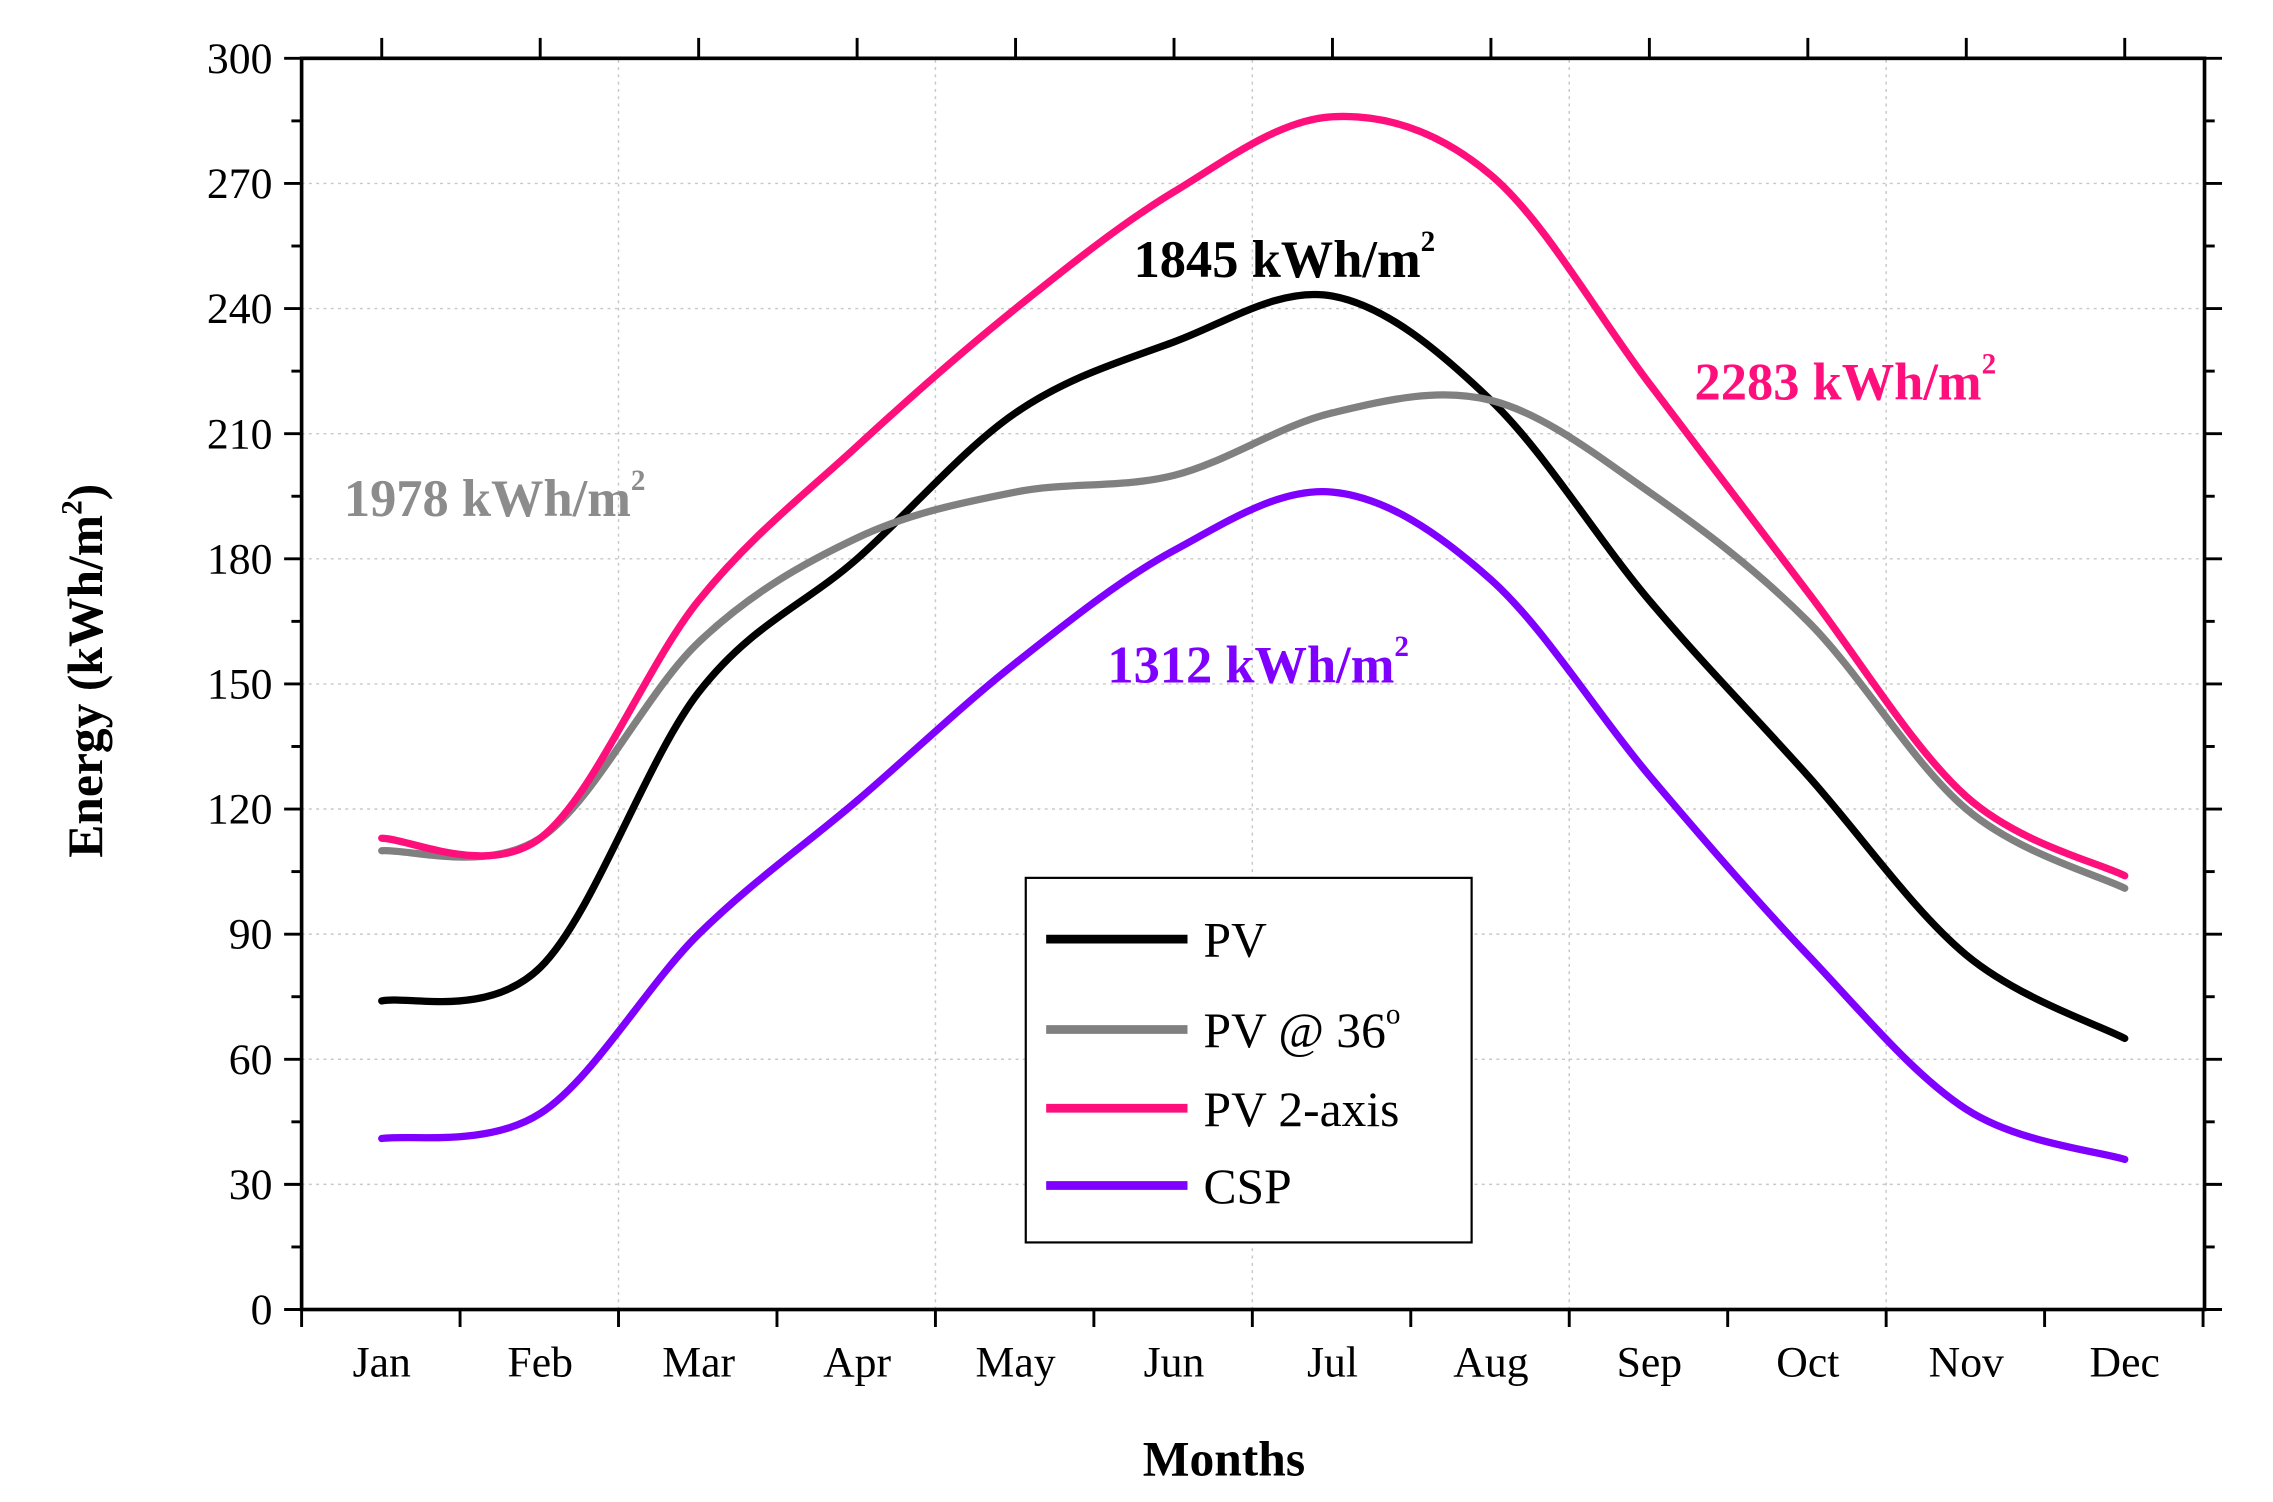 The image size is (2273, 1502). I want to click on x-tick-label-jun: Jun, so click(1174, 1363).